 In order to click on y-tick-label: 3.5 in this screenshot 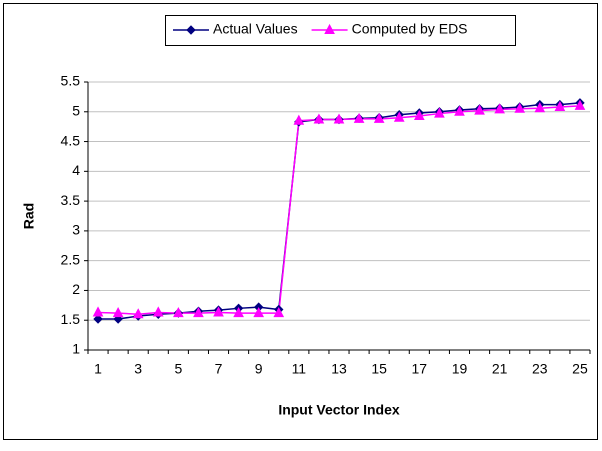, I will do `click(71, 200)`.